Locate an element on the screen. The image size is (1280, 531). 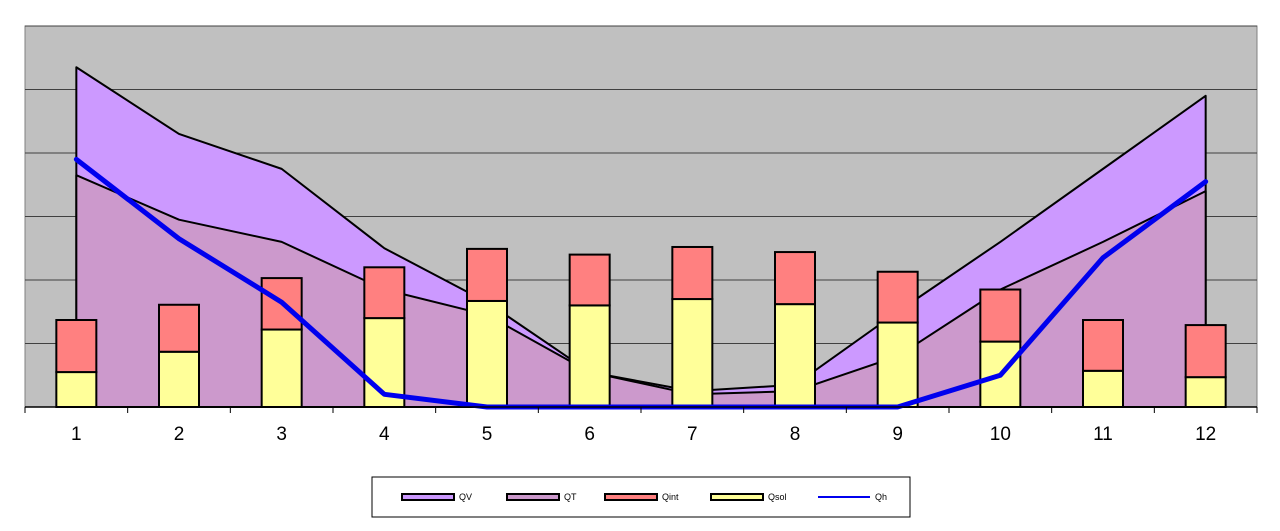
x-tick-label: 10 is located at coordinates (1000, 434).